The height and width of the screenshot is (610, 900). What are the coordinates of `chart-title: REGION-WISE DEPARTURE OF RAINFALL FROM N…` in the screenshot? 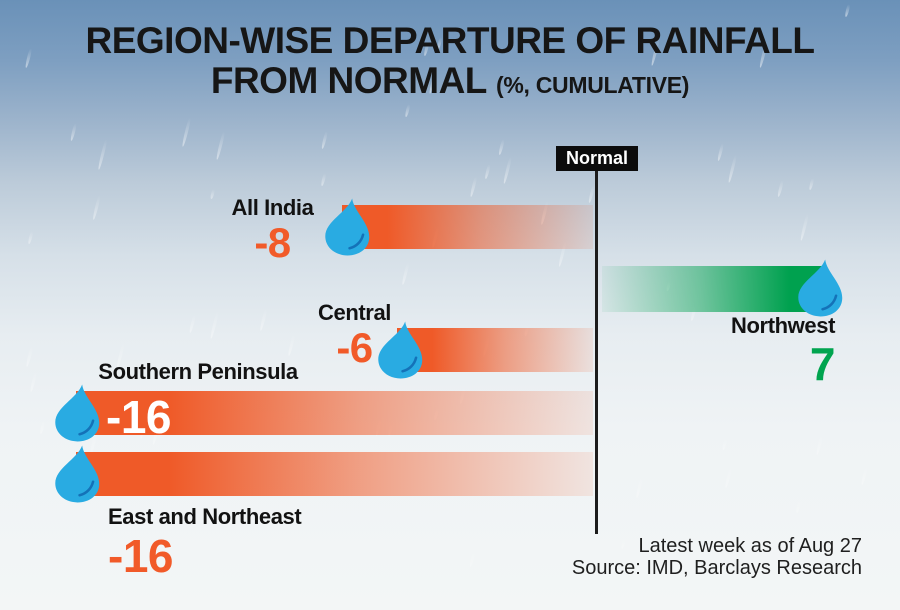 It's located at (450, 63).